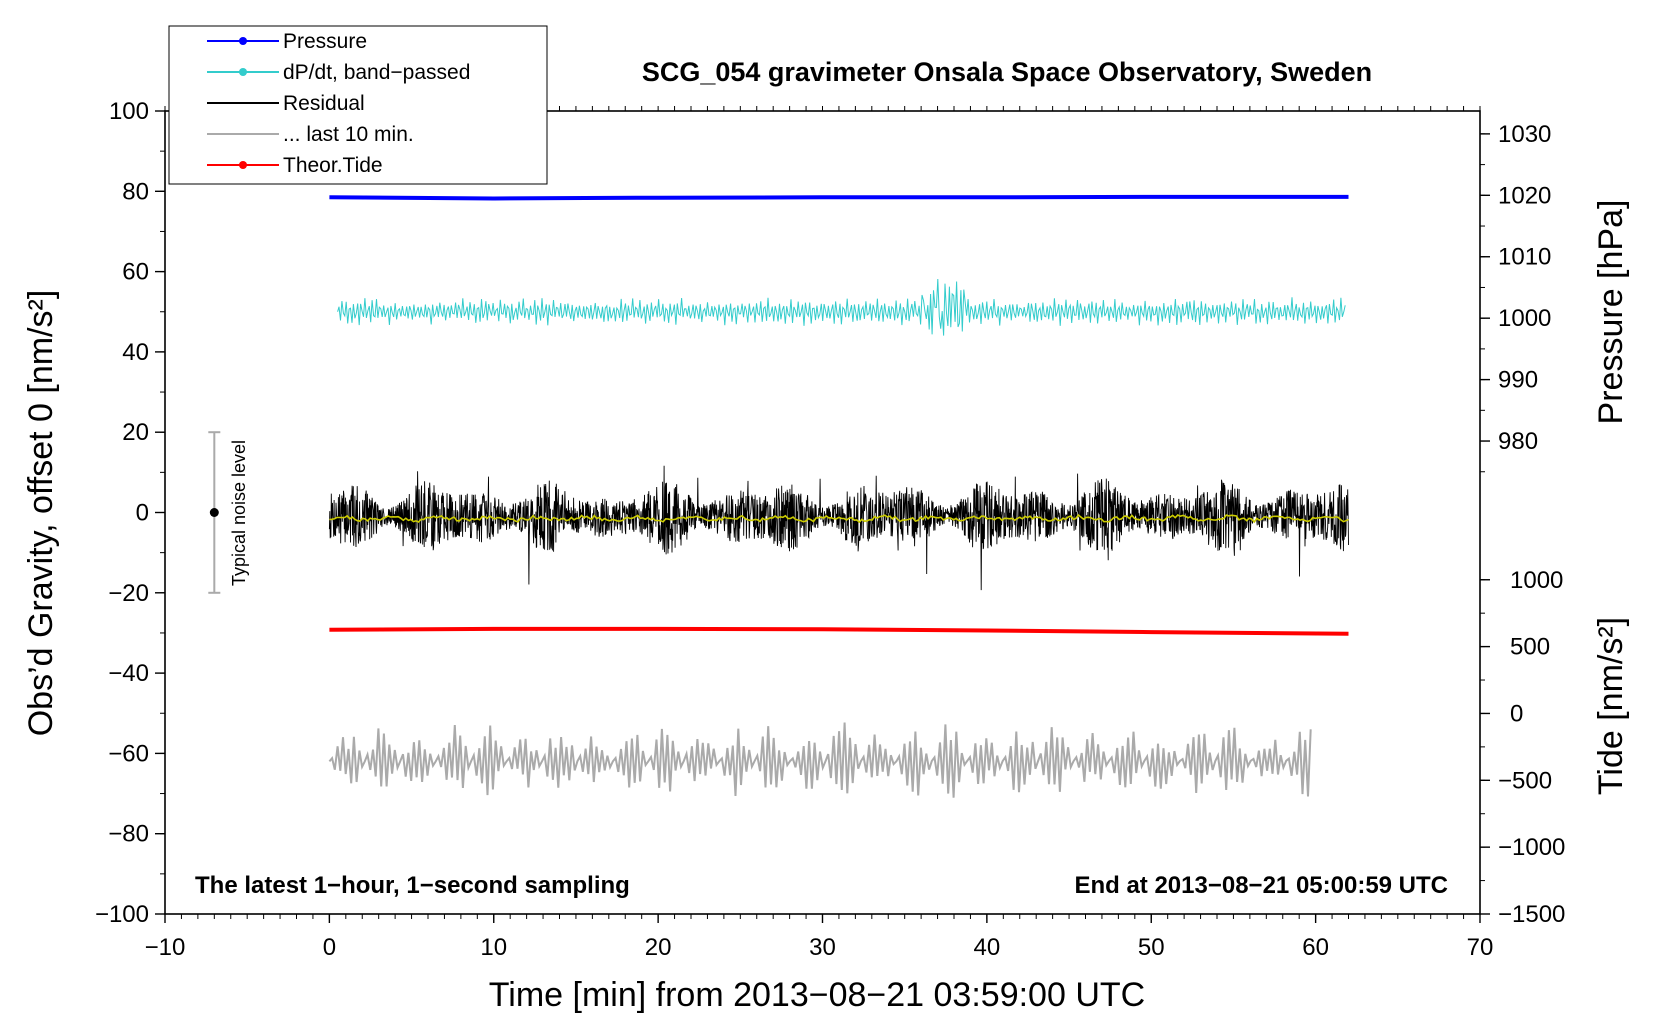 This screenshot has height=1020, width=1660. What do you see at coordinates (1536, 580) in the screenshot?
I see `tide-tick-label: 1000` at bounding box center [1536, 580].